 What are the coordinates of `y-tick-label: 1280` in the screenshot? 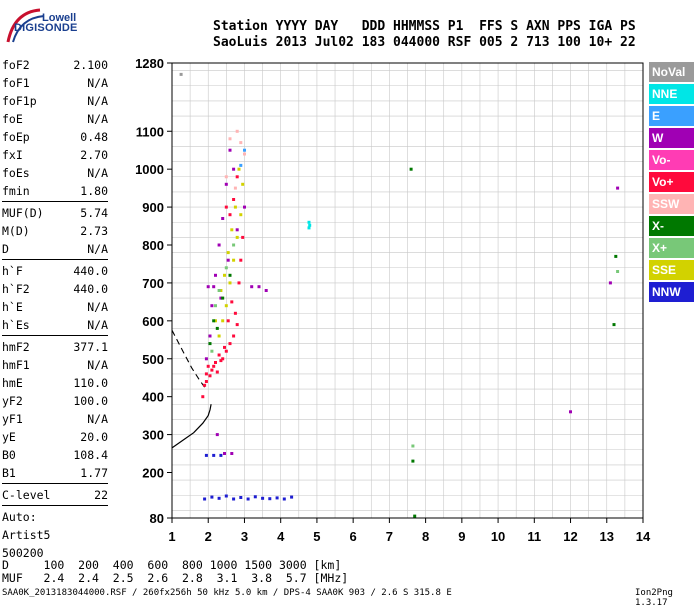 It's located at (149, 63).